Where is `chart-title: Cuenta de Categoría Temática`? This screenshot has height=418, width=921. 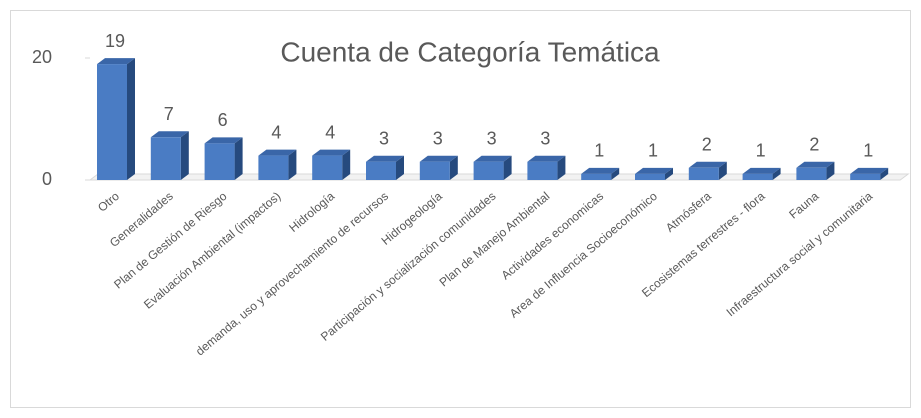
chart-title: Cuenta de Categoría Temática is located at coordinates (470, 51).